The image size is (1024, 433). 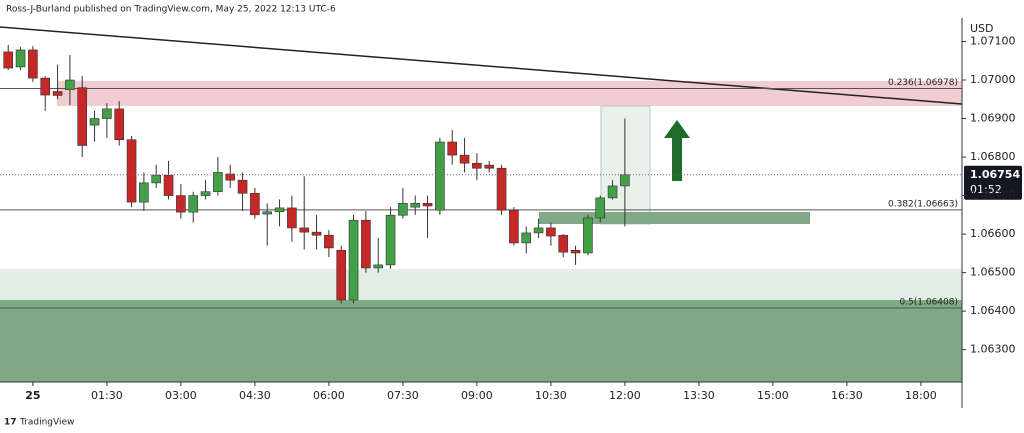 What do you see at coordinates (181, 395) in the screenshot?
I see `x-tick-label: 03:00` at bounding box center [181, 395].